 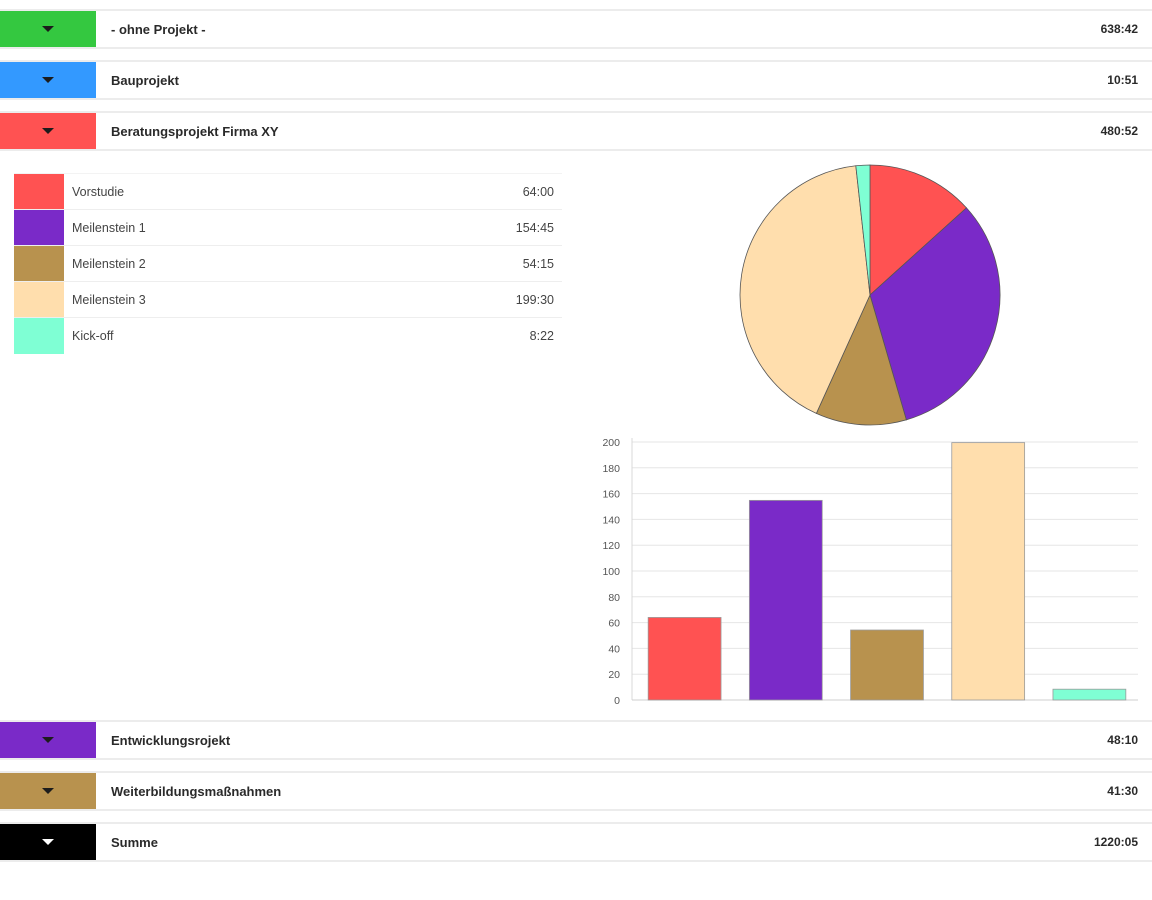 I want to click on expand-toggle-beratungsprojekt, so click(x=48, y=131).